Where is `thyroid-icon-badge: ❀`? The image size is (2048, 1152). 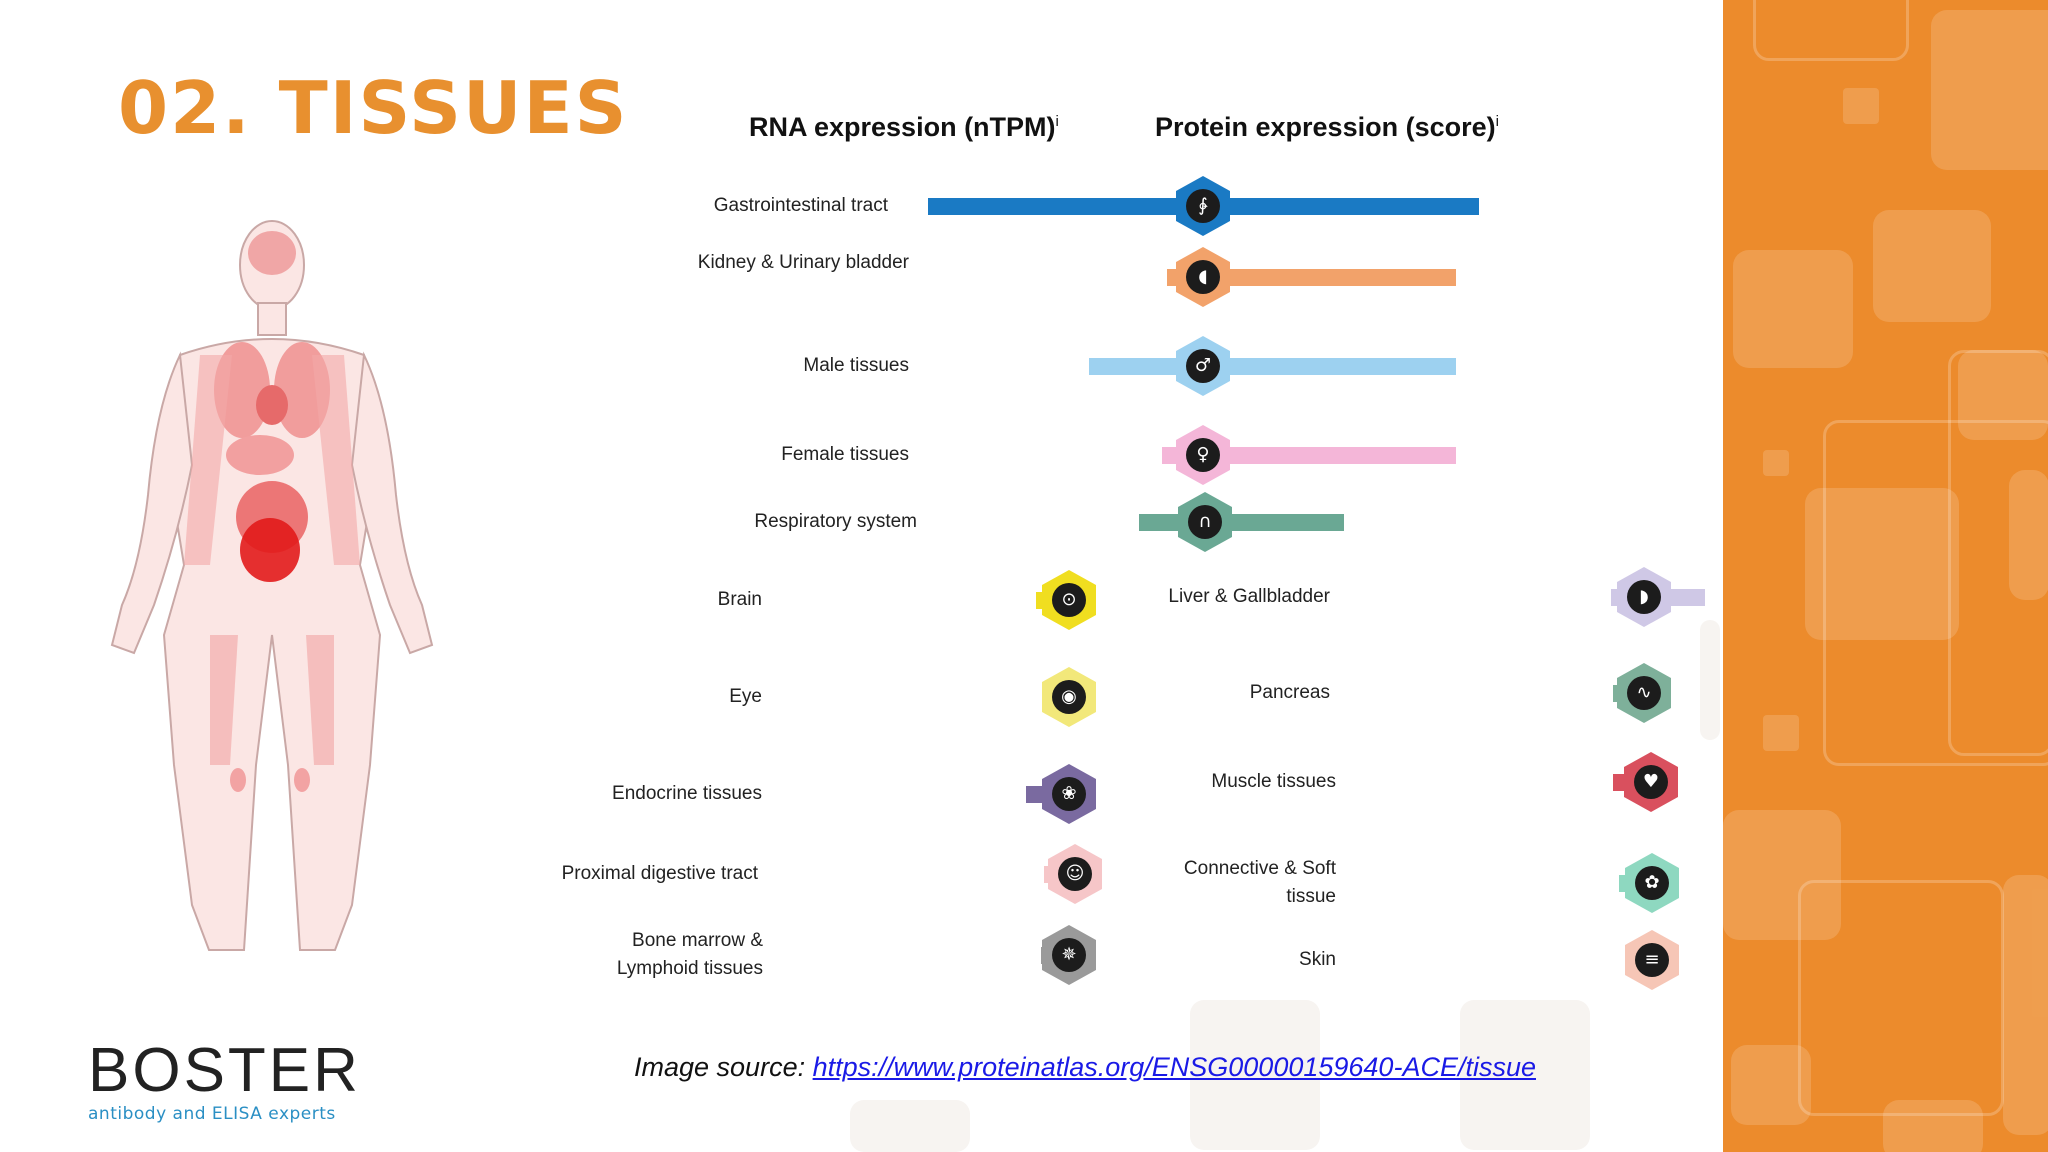
thyroid-icon-badge: ❀ is located at coordinates (1069, 794).